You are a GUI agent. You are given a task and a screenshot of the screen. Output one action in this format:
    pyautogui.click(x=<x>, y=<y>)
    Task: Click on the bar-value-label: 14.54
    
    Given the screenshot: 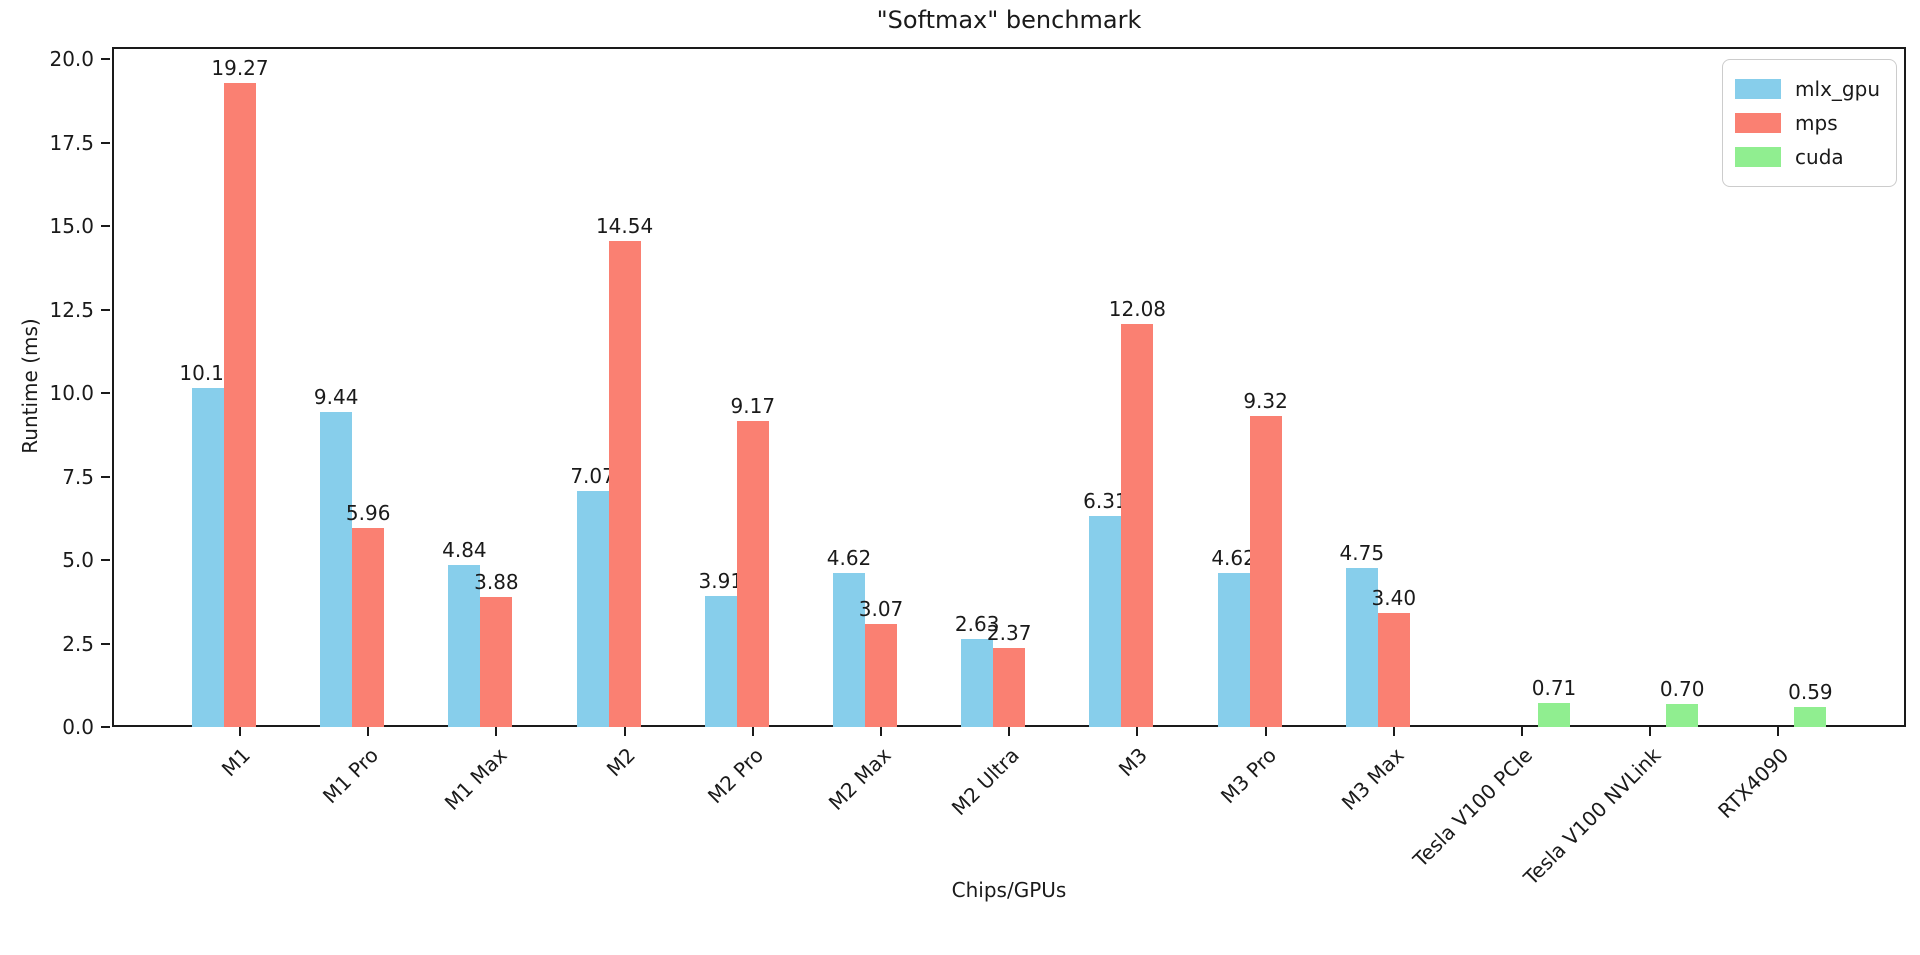 What is the action you would take?
    pyautogui.click(x=624, y=226)
    